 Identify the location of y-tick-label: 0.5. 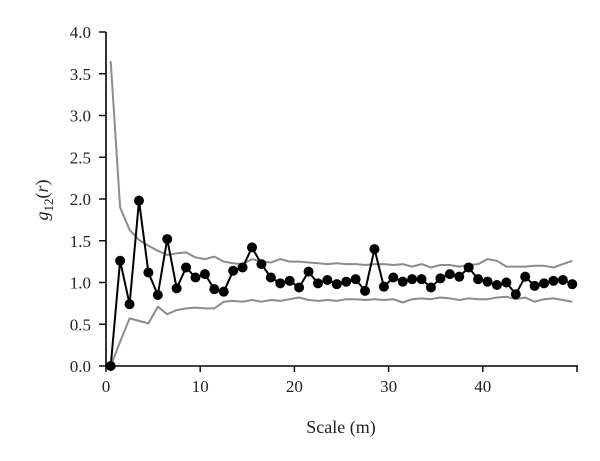
(80, 324).